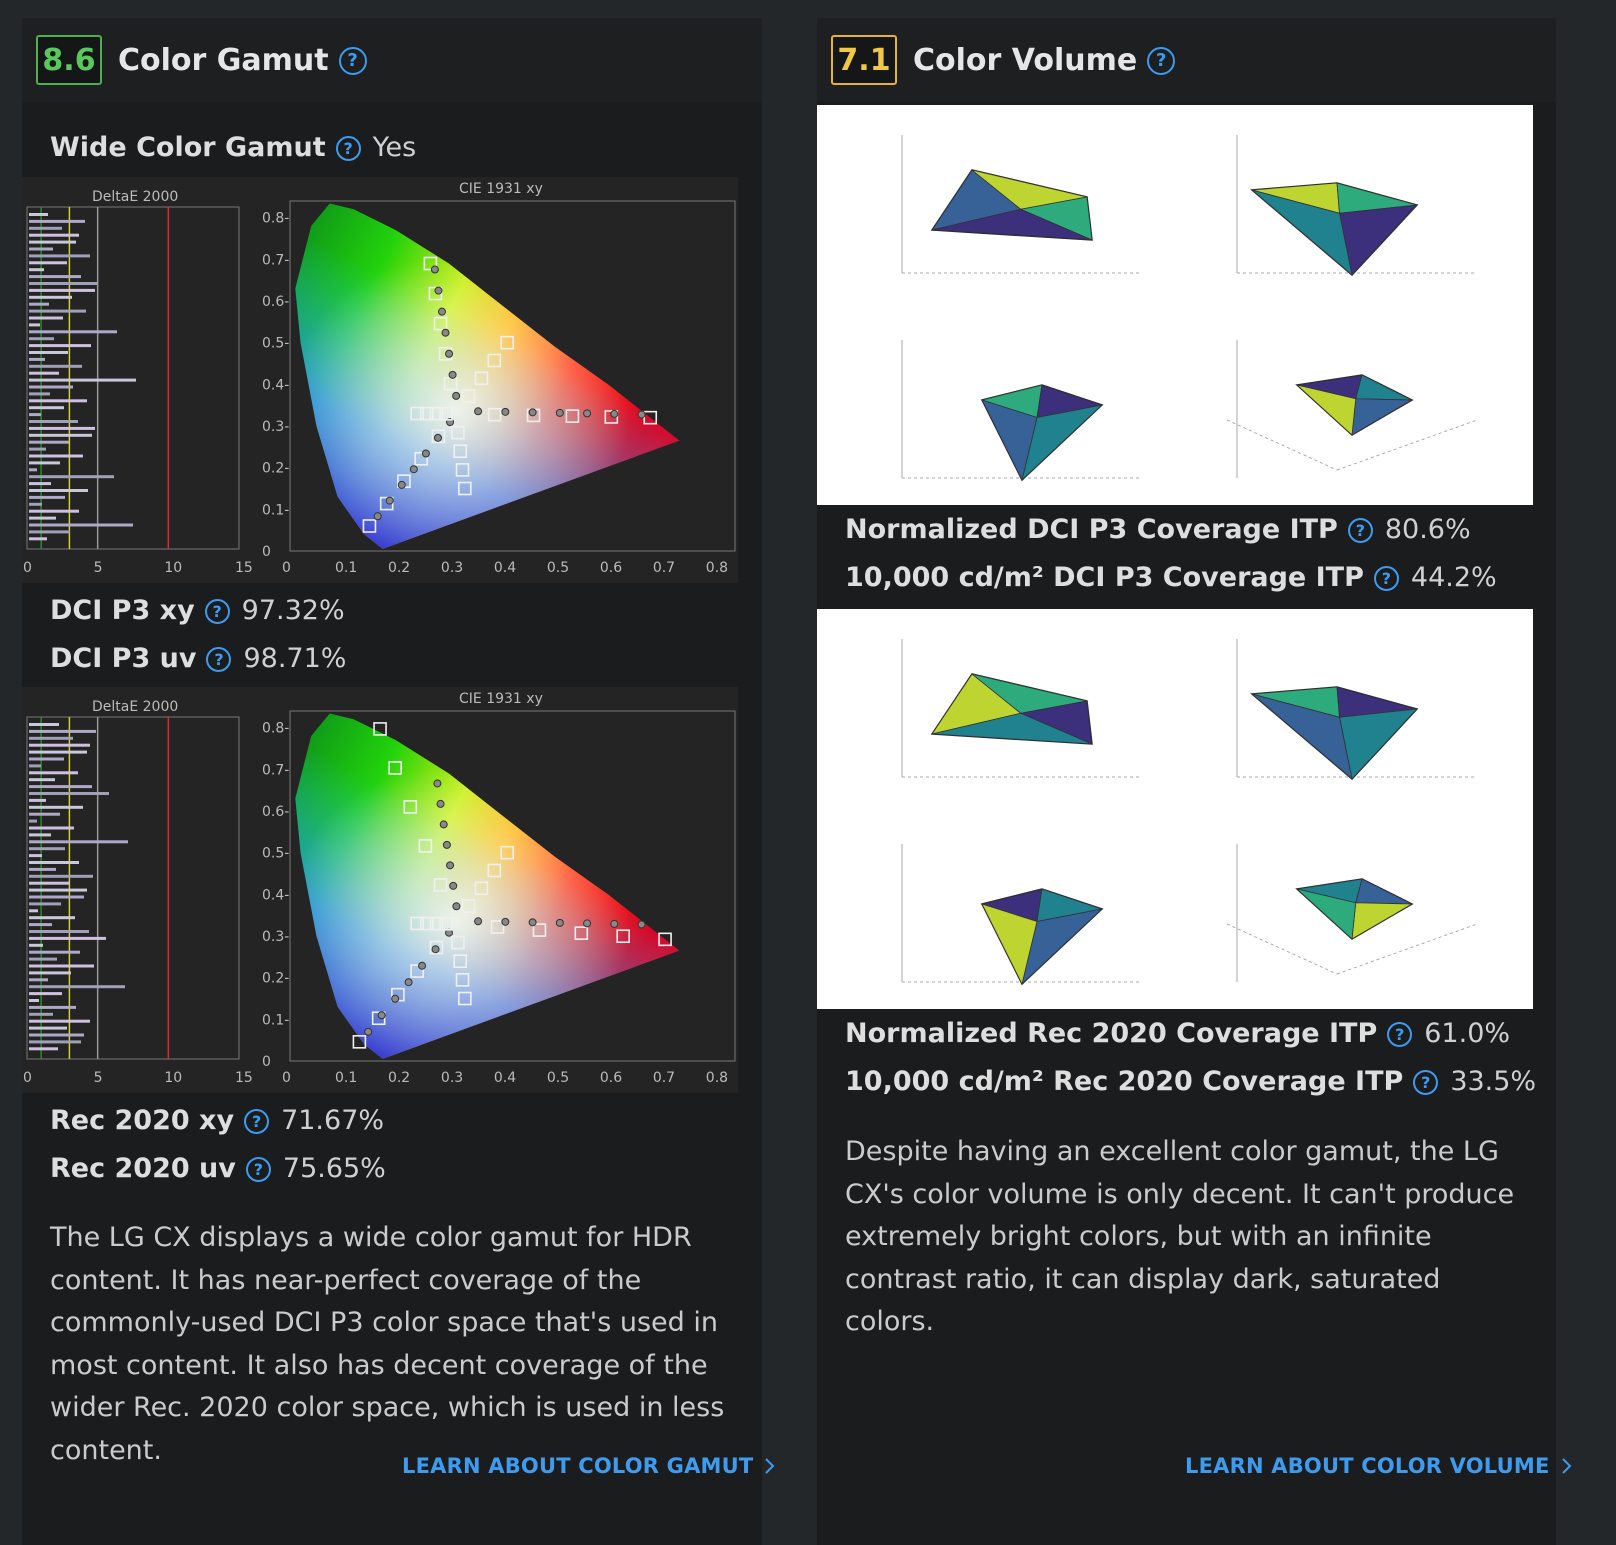  I want to click on wide-color-gamut-label: Wide Color Gamut, so click(188, 147).